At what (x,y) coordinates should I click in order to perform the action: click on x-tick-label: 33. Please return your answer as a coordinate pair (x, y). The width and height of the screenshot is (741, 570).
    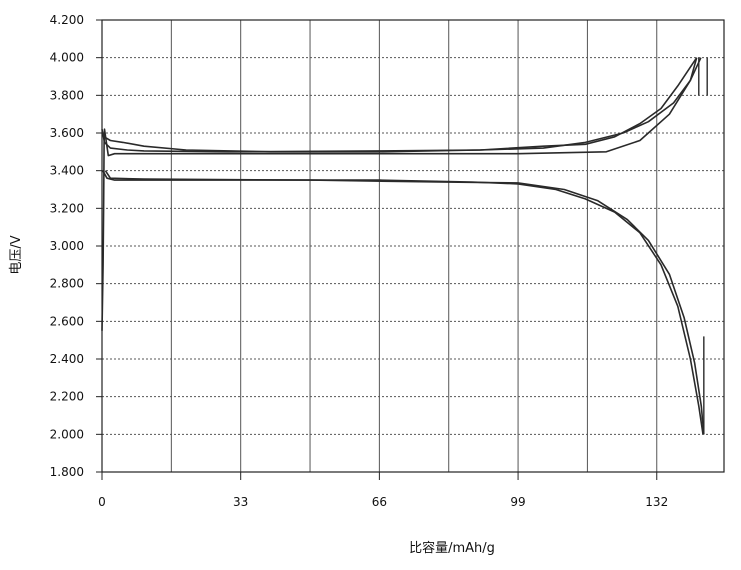
    Looking at the image, I should click on (240, 502).